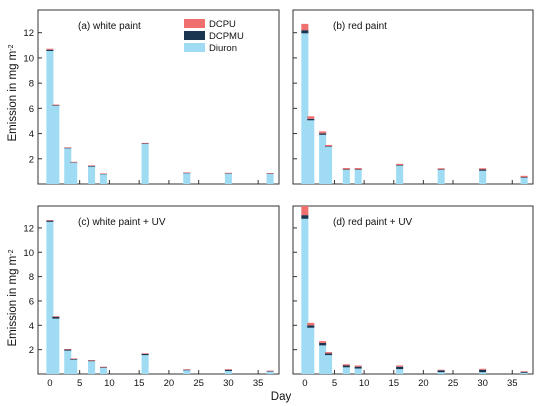 Image resolution: width=550 pixels, height=406 pixels. I want to click on panel-c-ytick-label: 4, so click(31, 326).